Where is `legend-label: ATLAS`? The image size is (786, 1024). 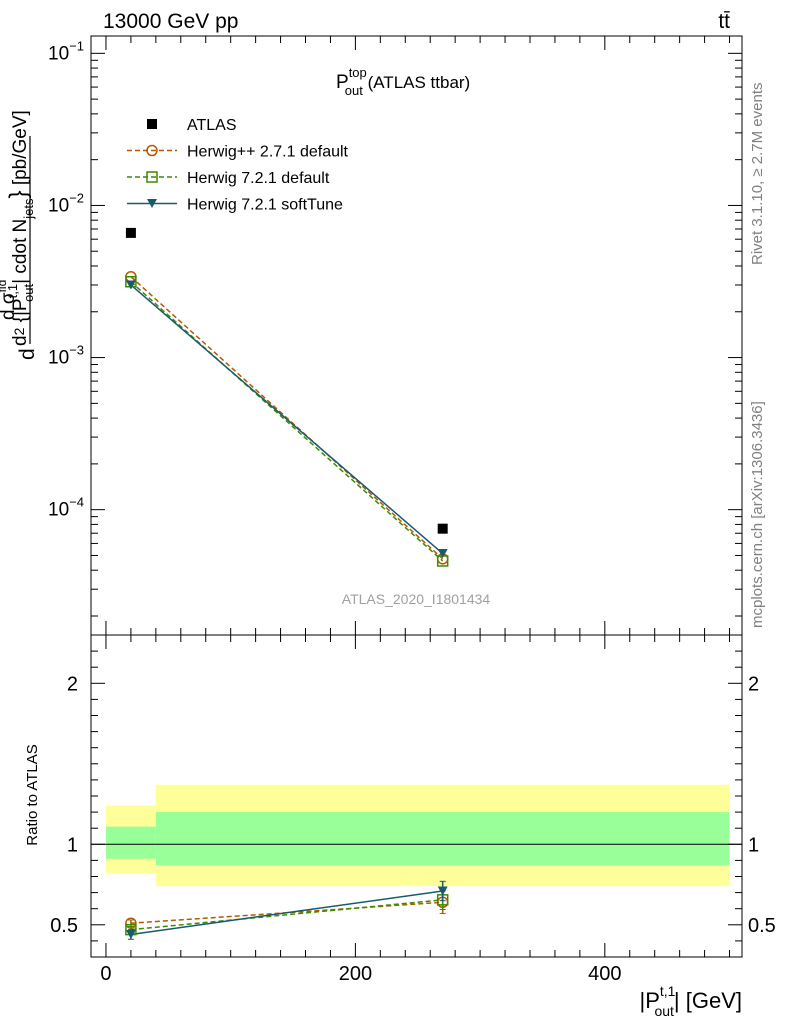 legend-label: ATLAS is located at coordinates (212, 125).